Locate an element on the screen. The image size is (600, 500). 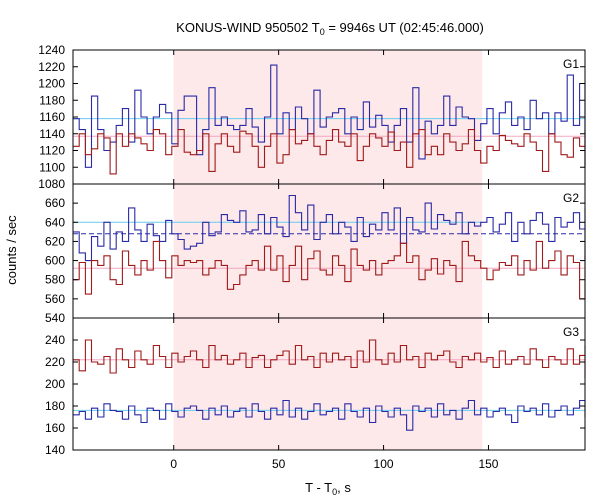
x-axis-label-subscript: 0 is located at coordinates (334, 492).